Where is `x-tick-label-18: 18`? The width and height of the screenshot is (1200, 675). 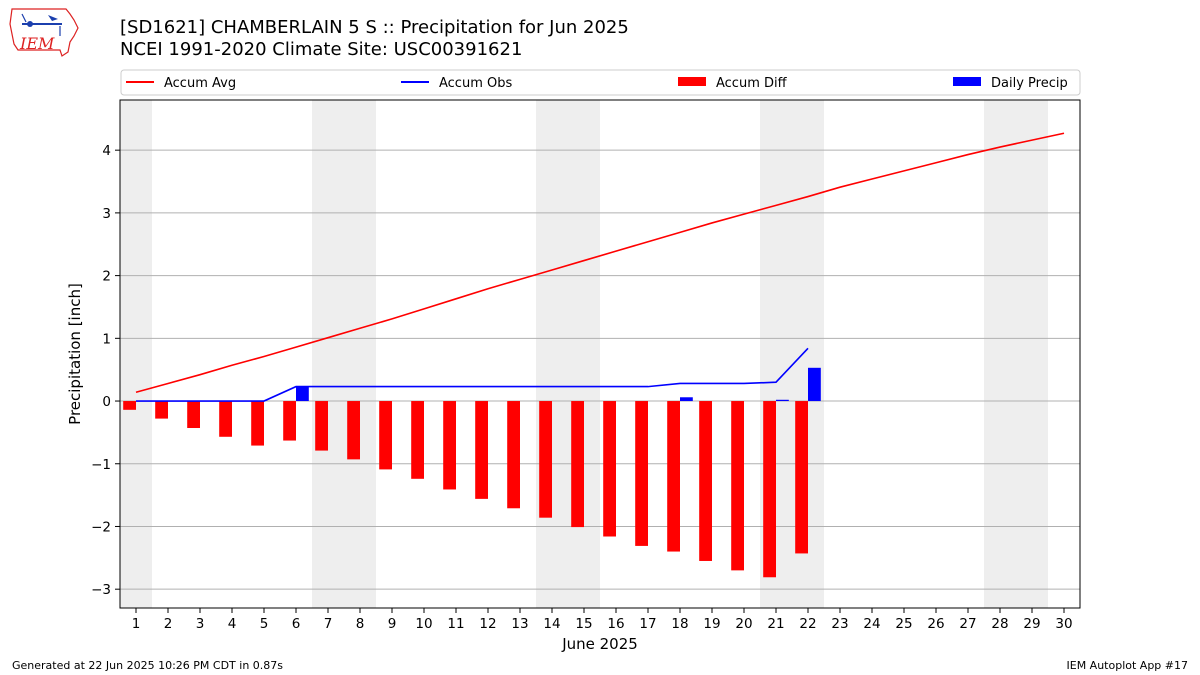
x-tick-label-18: 18 is located at coordinates (679, 624).